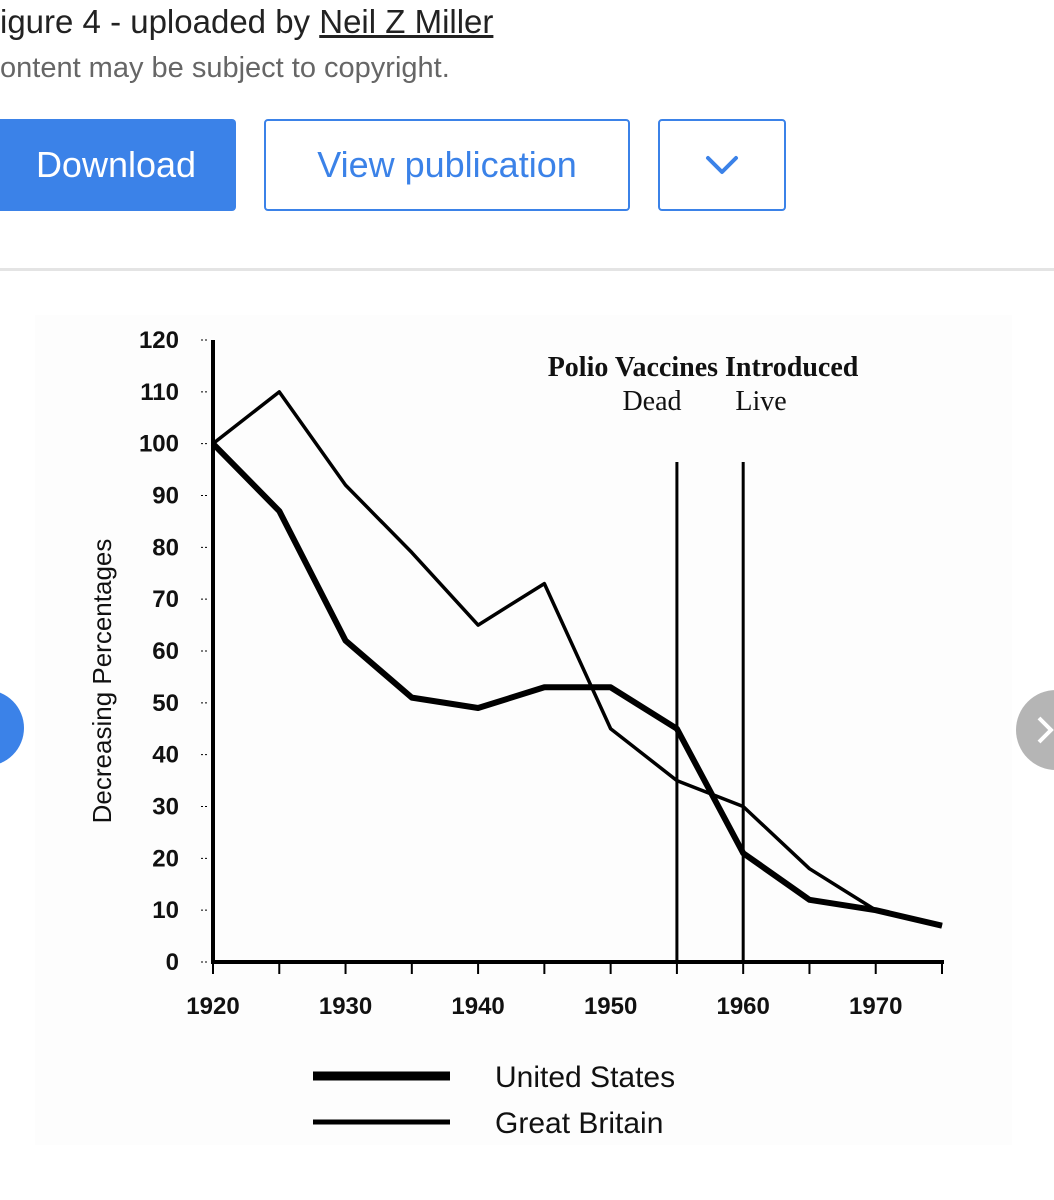 This screenshot has width=1054, height=1200. What do you see at coordinates (165, 651) in the screenshot?
I see `y-tick-label: 60` at bounding box center [165, 651].